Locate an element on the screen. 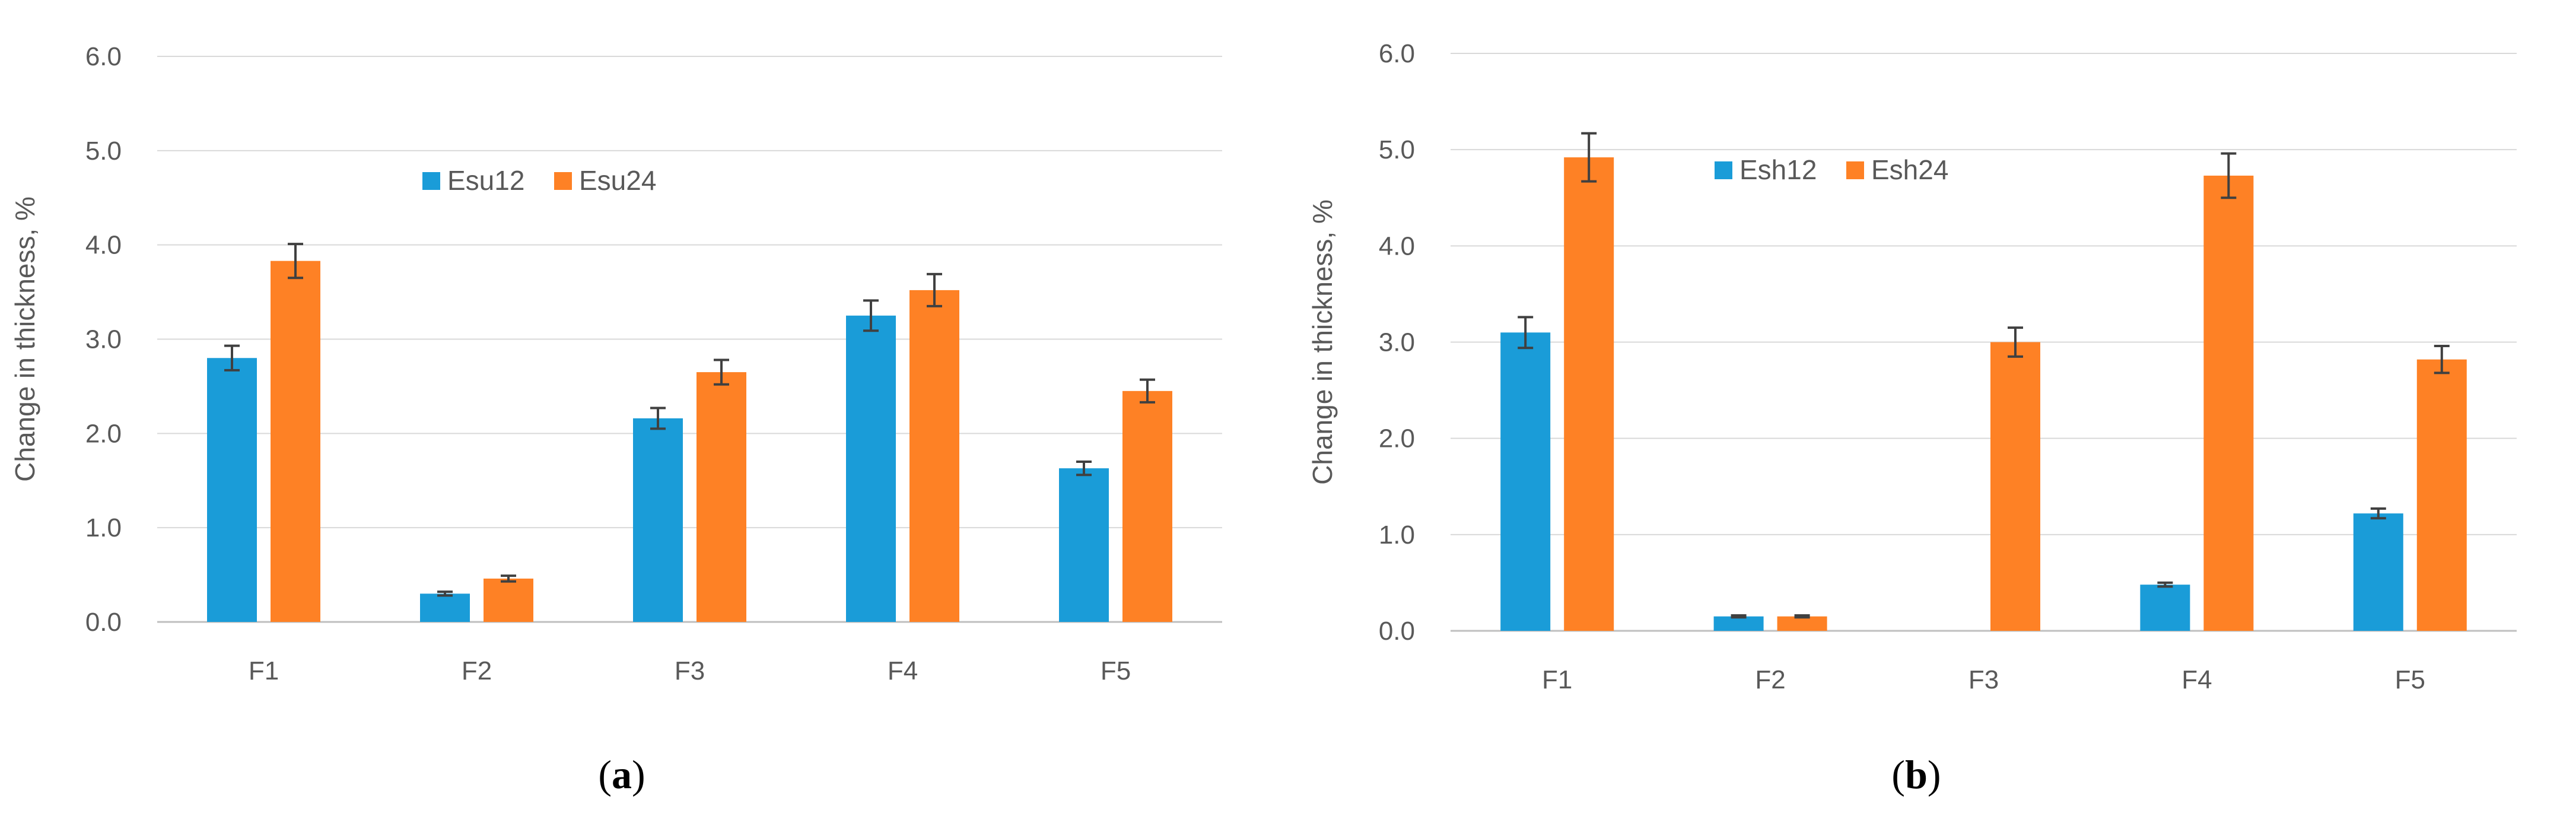 The width and height of the screenshot is (2576, 816). panel-b-y-tick-label: 1.0 is located at coordinates (1397, 535).